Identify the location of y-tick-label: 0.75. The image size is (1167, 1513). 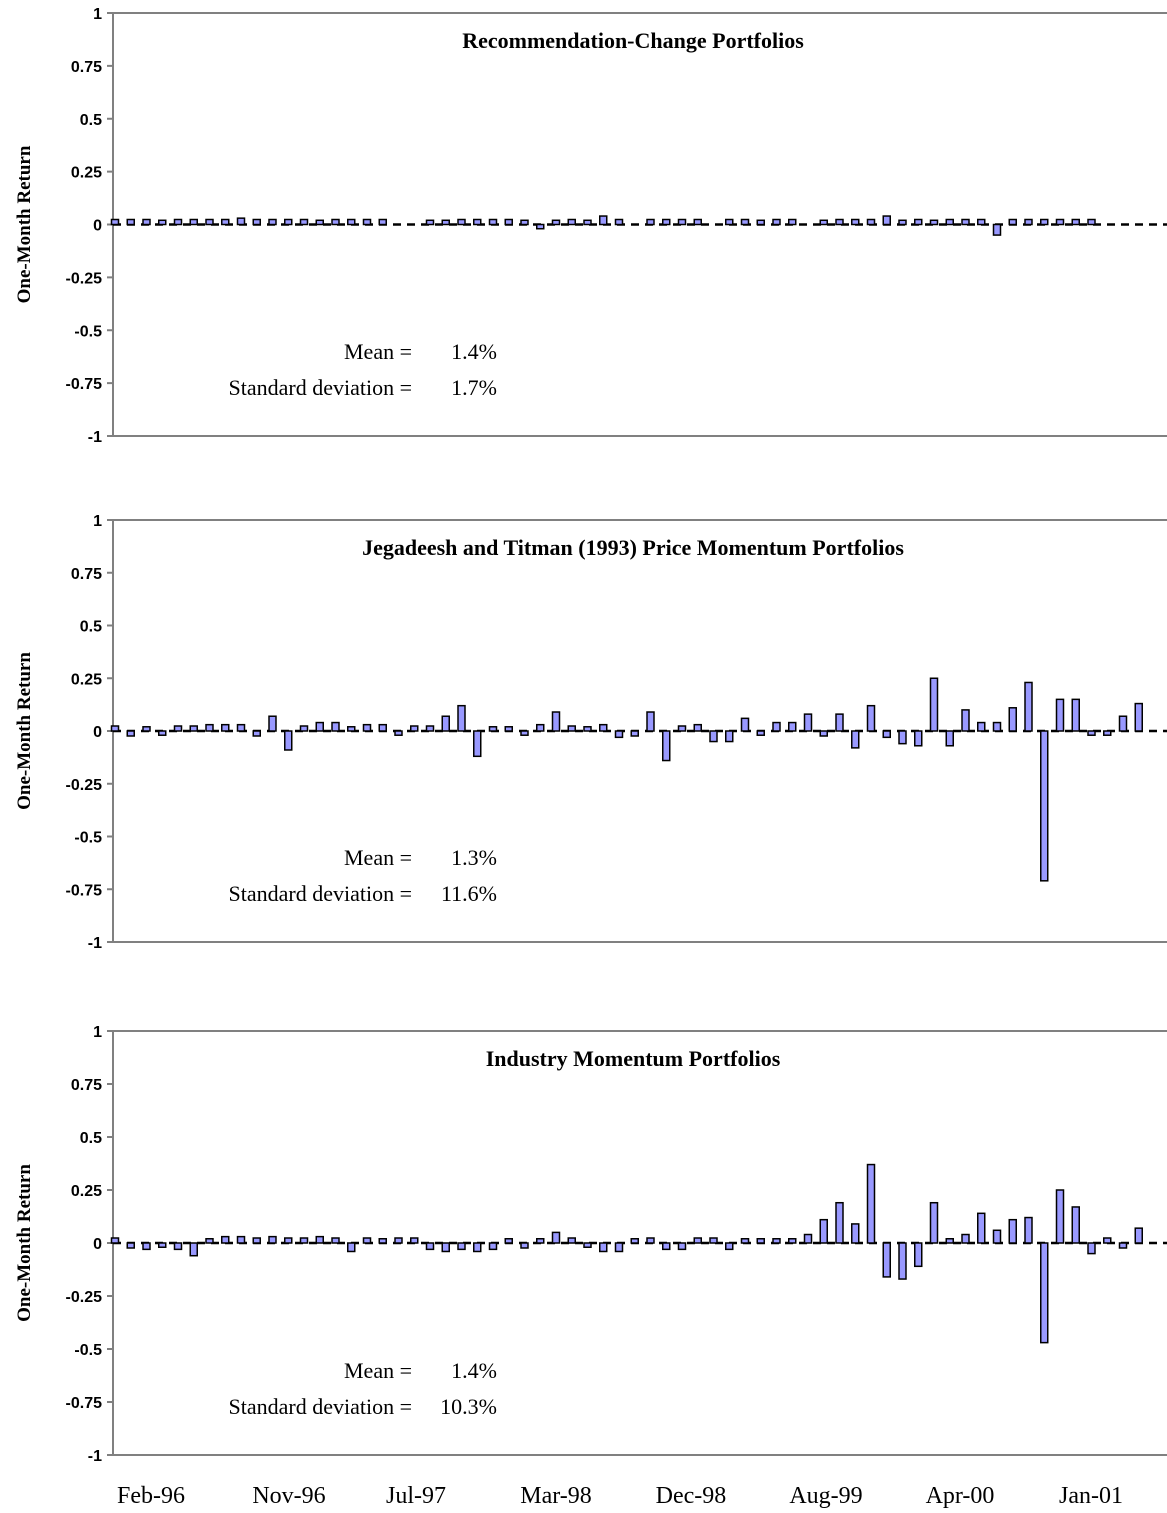
(86, 1085).